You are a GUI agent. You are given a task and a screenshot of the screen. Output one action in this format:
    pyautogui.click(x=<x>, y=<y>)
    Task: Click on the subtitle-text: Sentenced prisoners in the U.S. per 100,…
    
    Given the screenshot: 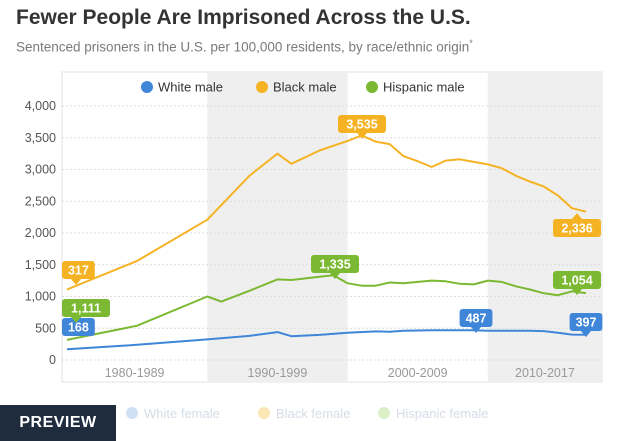 What is the action you would take?
    pyautogui.click(x=243, y=47)
    